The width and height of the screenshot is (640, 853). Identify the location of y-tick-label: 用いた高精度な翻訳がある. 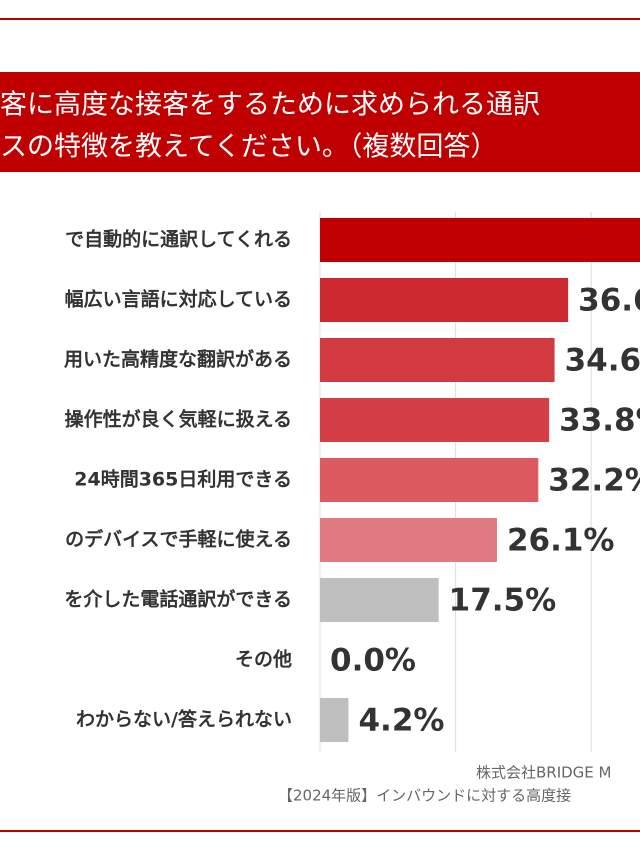
(178, 359).